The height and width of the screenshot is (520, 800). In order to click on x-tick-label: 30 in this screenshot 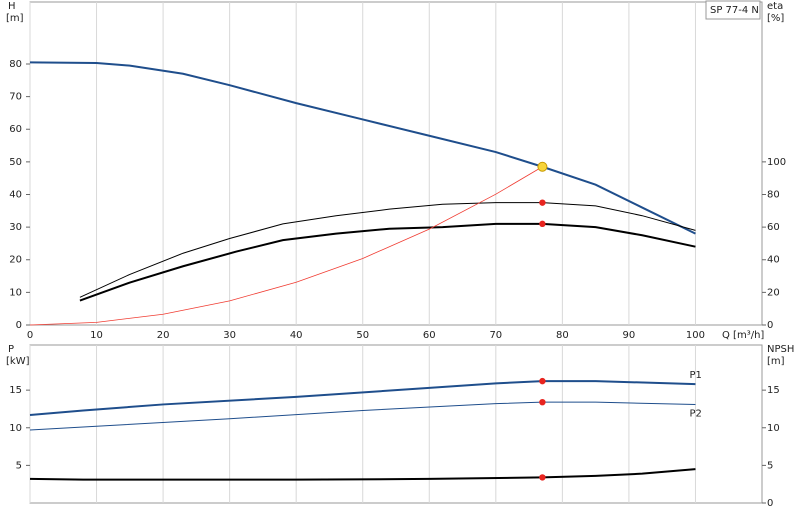, I will do `click(229, 335)`.